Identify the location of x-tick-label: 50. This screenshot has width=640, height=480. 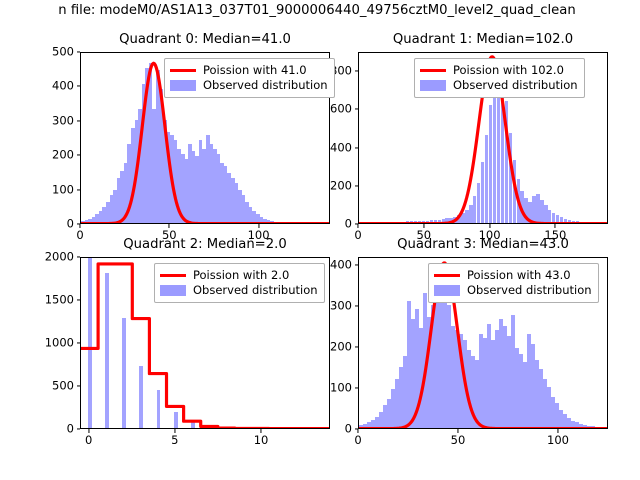
(424, 235).